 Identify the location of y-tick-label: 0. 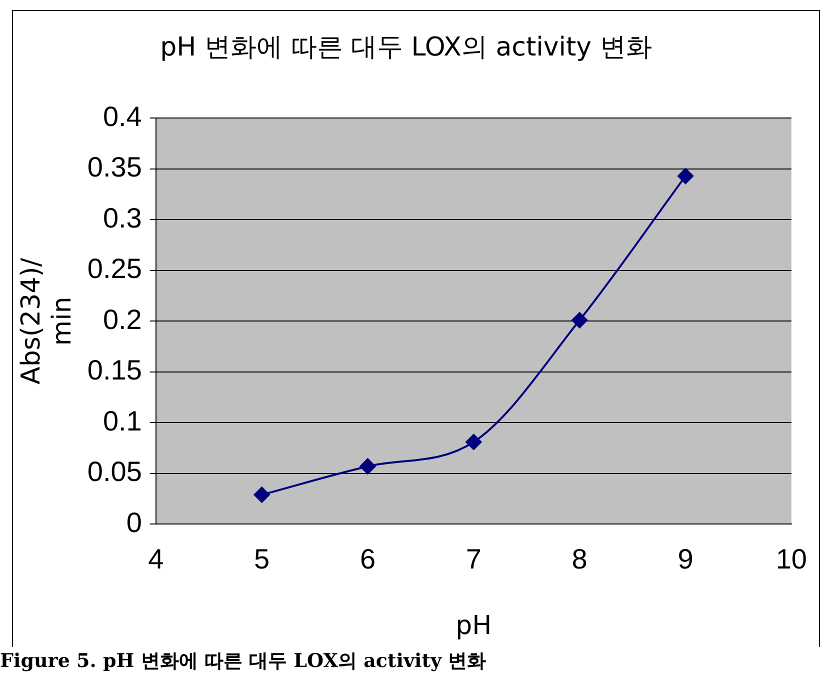
(134, 522).